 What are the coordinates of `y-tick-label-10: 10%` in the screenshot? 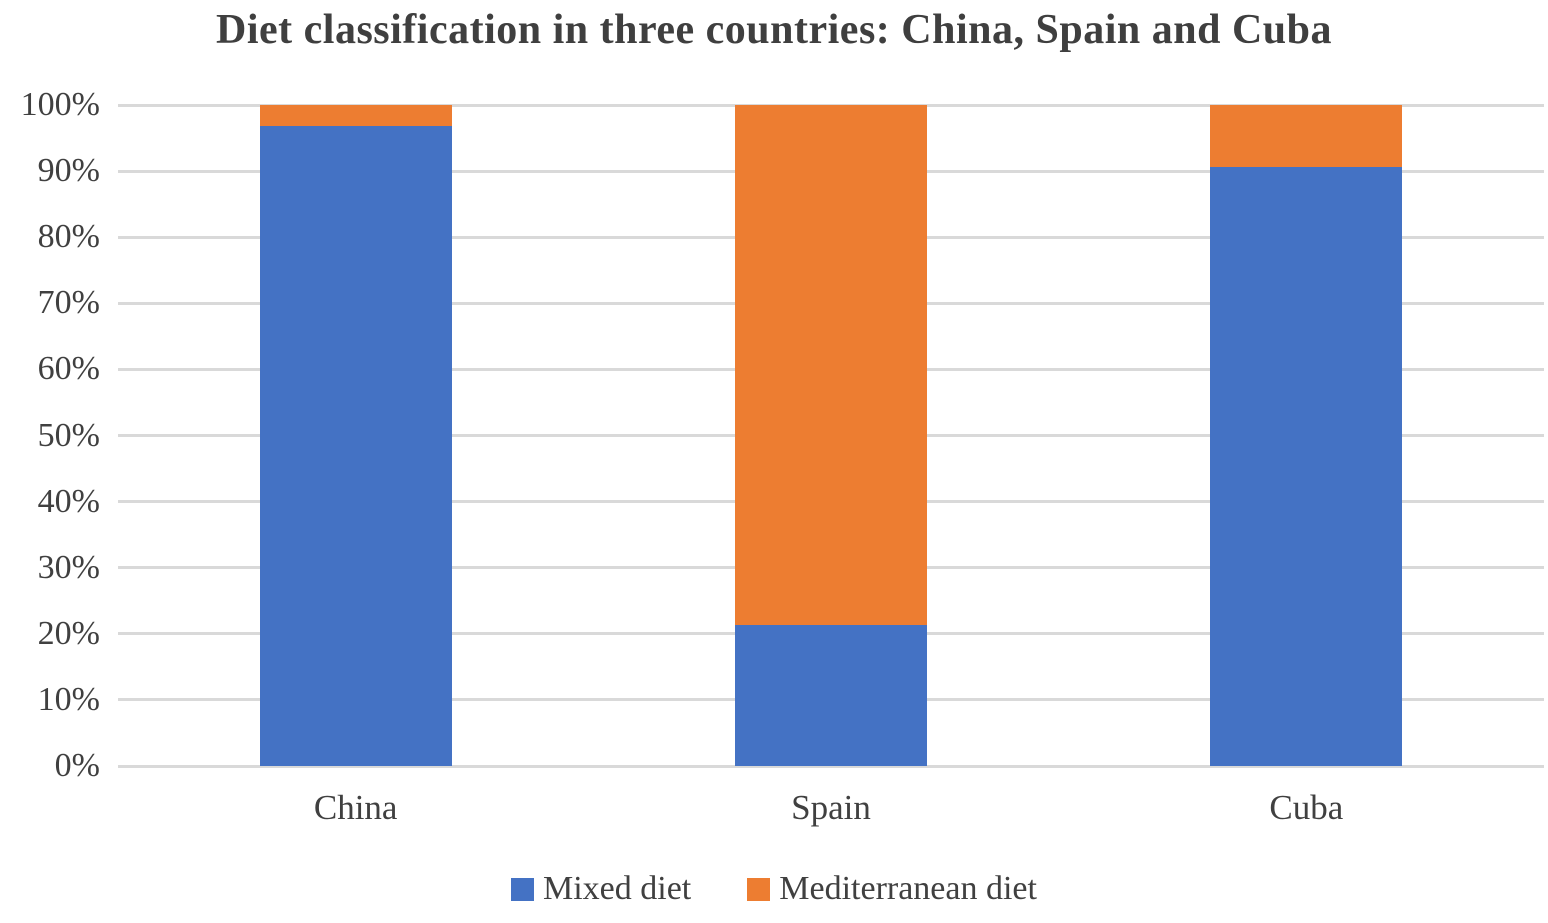 It's located at (68, 699).